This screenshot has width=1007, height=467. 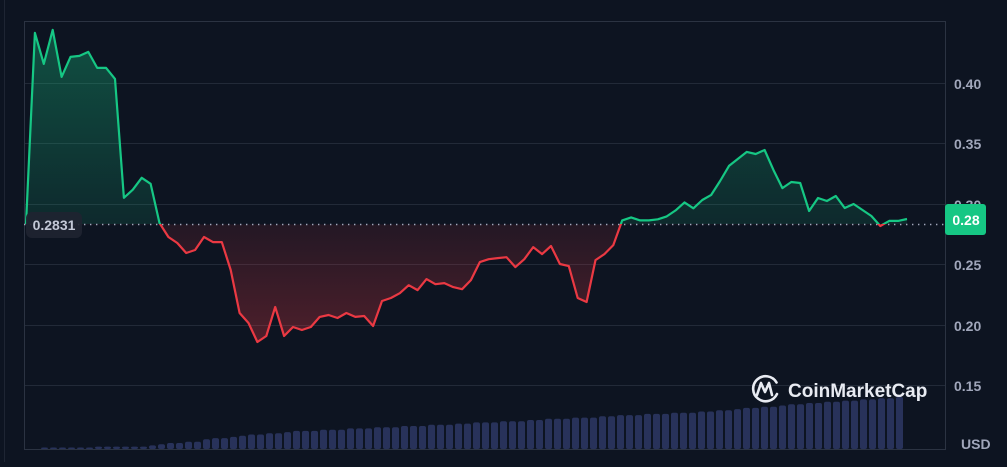 I want to click on current-price-badge: 0.28, so click(x=965, y=219).